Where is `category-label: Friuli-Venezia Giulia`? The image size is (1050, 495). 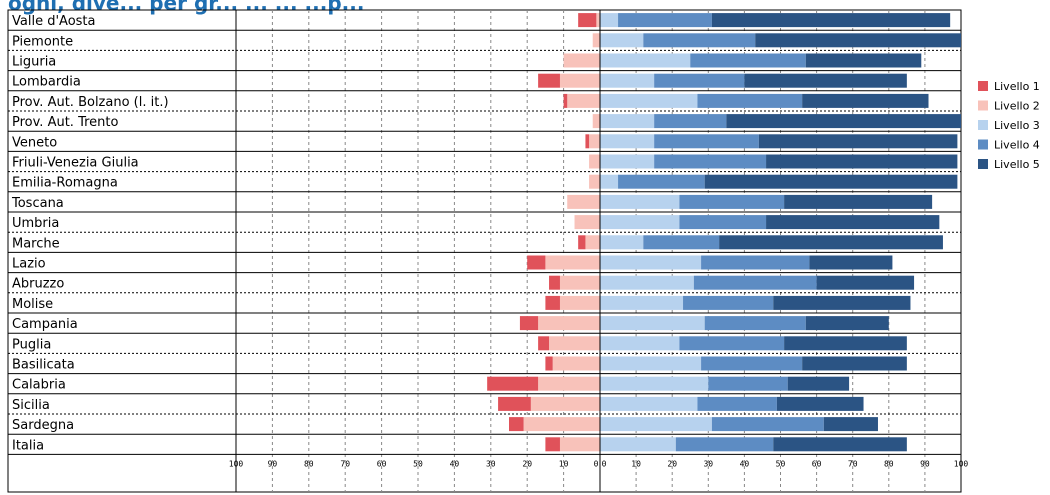 category-label: Friuli-Venezia Giulia is located at coordinates (75, 163).